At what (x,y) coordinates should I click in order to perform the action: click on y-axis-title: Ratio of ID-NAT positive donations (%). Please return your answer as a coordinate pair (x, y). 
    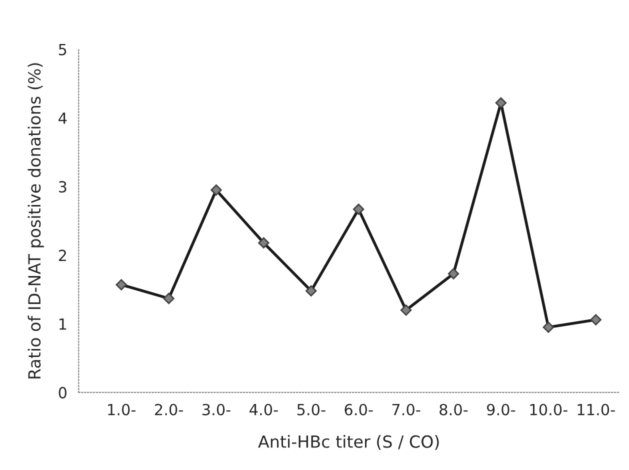
    Looking at the image, I should click on (36, 220).